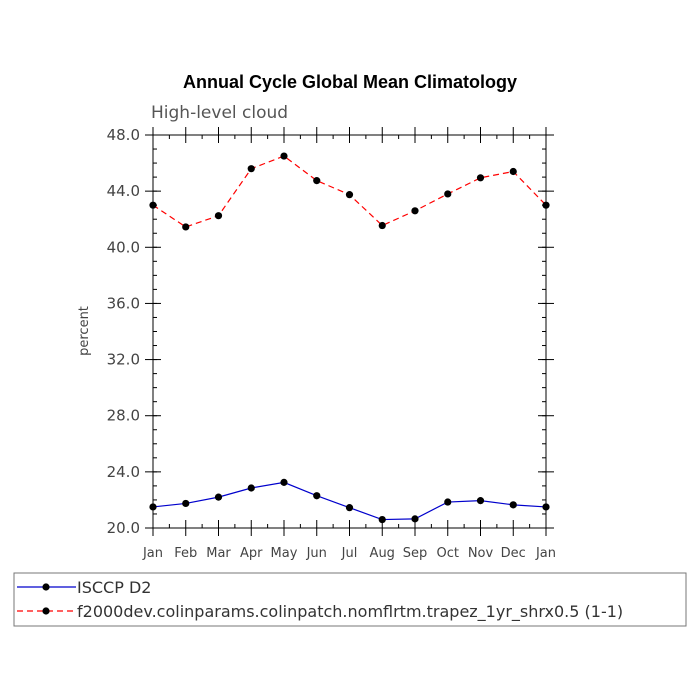 This screenshot has width=700, height=700. What do you see at coordinates (481, 553) in the screenshot?
I see `x-tick-label: Nov` at bounding box center [481, 553].